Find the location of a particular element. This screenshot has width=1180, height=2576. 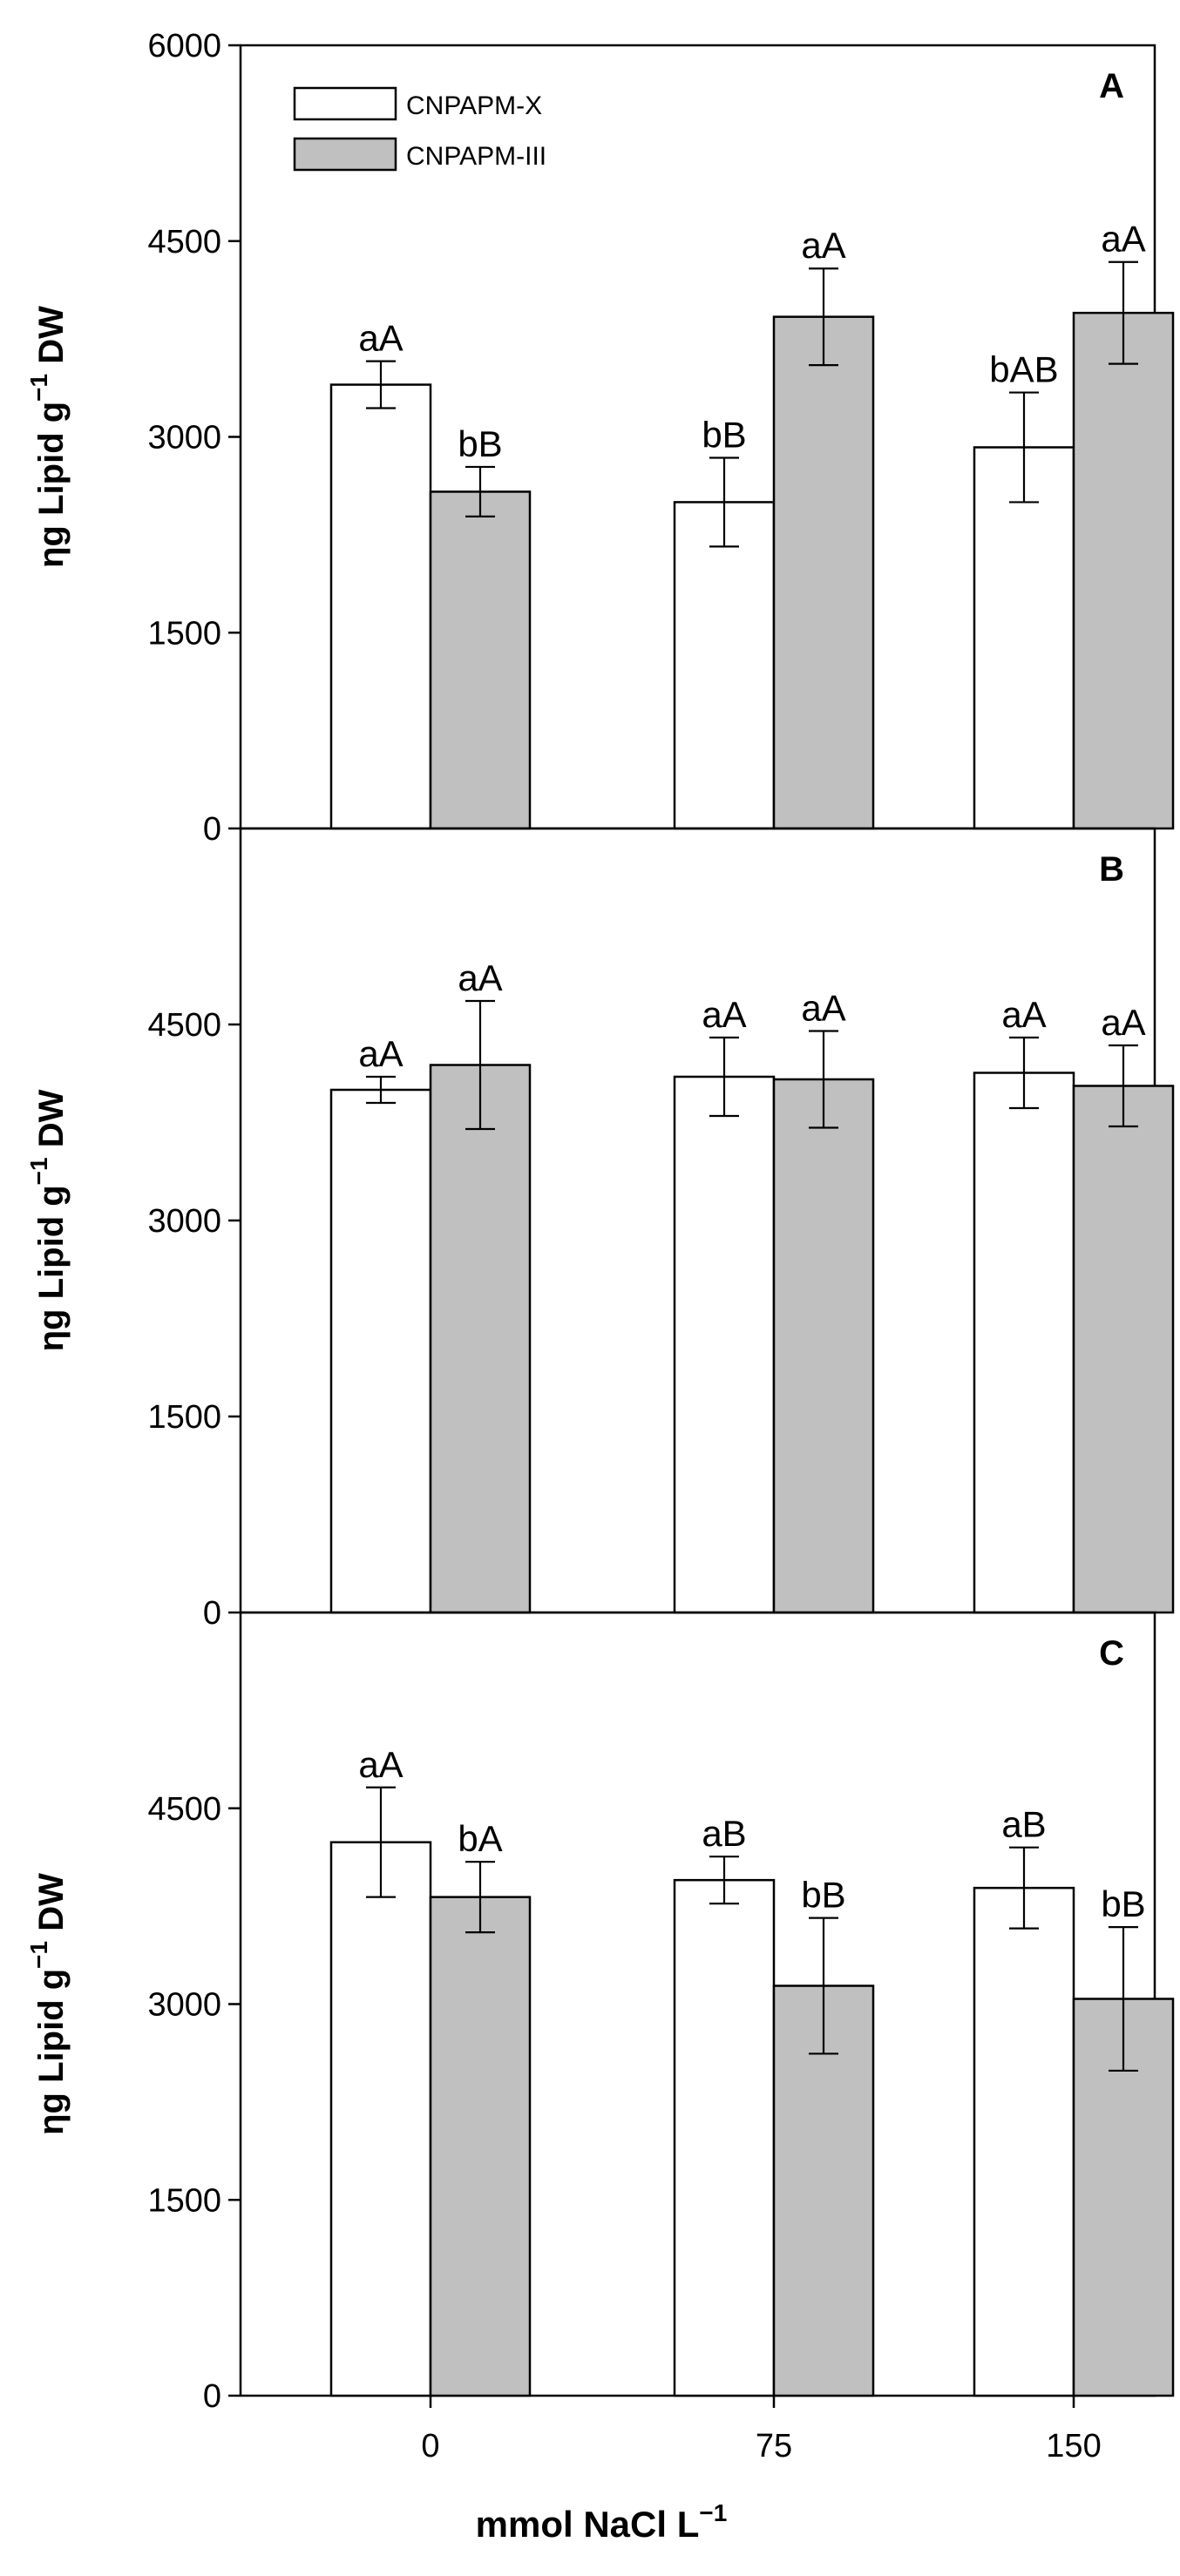

significance-label: bA is located at coordinates (480, 1838).